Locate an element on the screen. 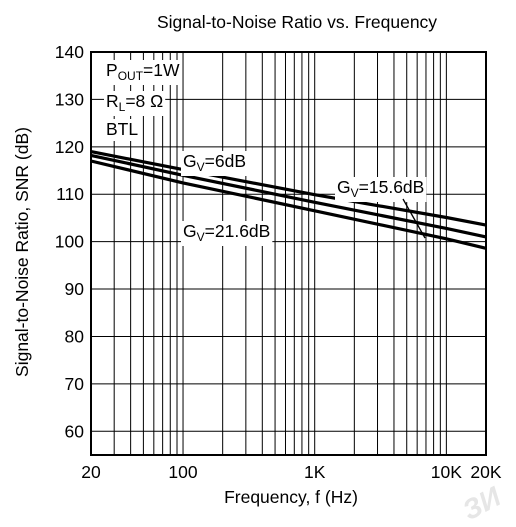 The height and width of the screenshot is (527, 516). y-tick-label: 100 is located at coordinates (69, 242).